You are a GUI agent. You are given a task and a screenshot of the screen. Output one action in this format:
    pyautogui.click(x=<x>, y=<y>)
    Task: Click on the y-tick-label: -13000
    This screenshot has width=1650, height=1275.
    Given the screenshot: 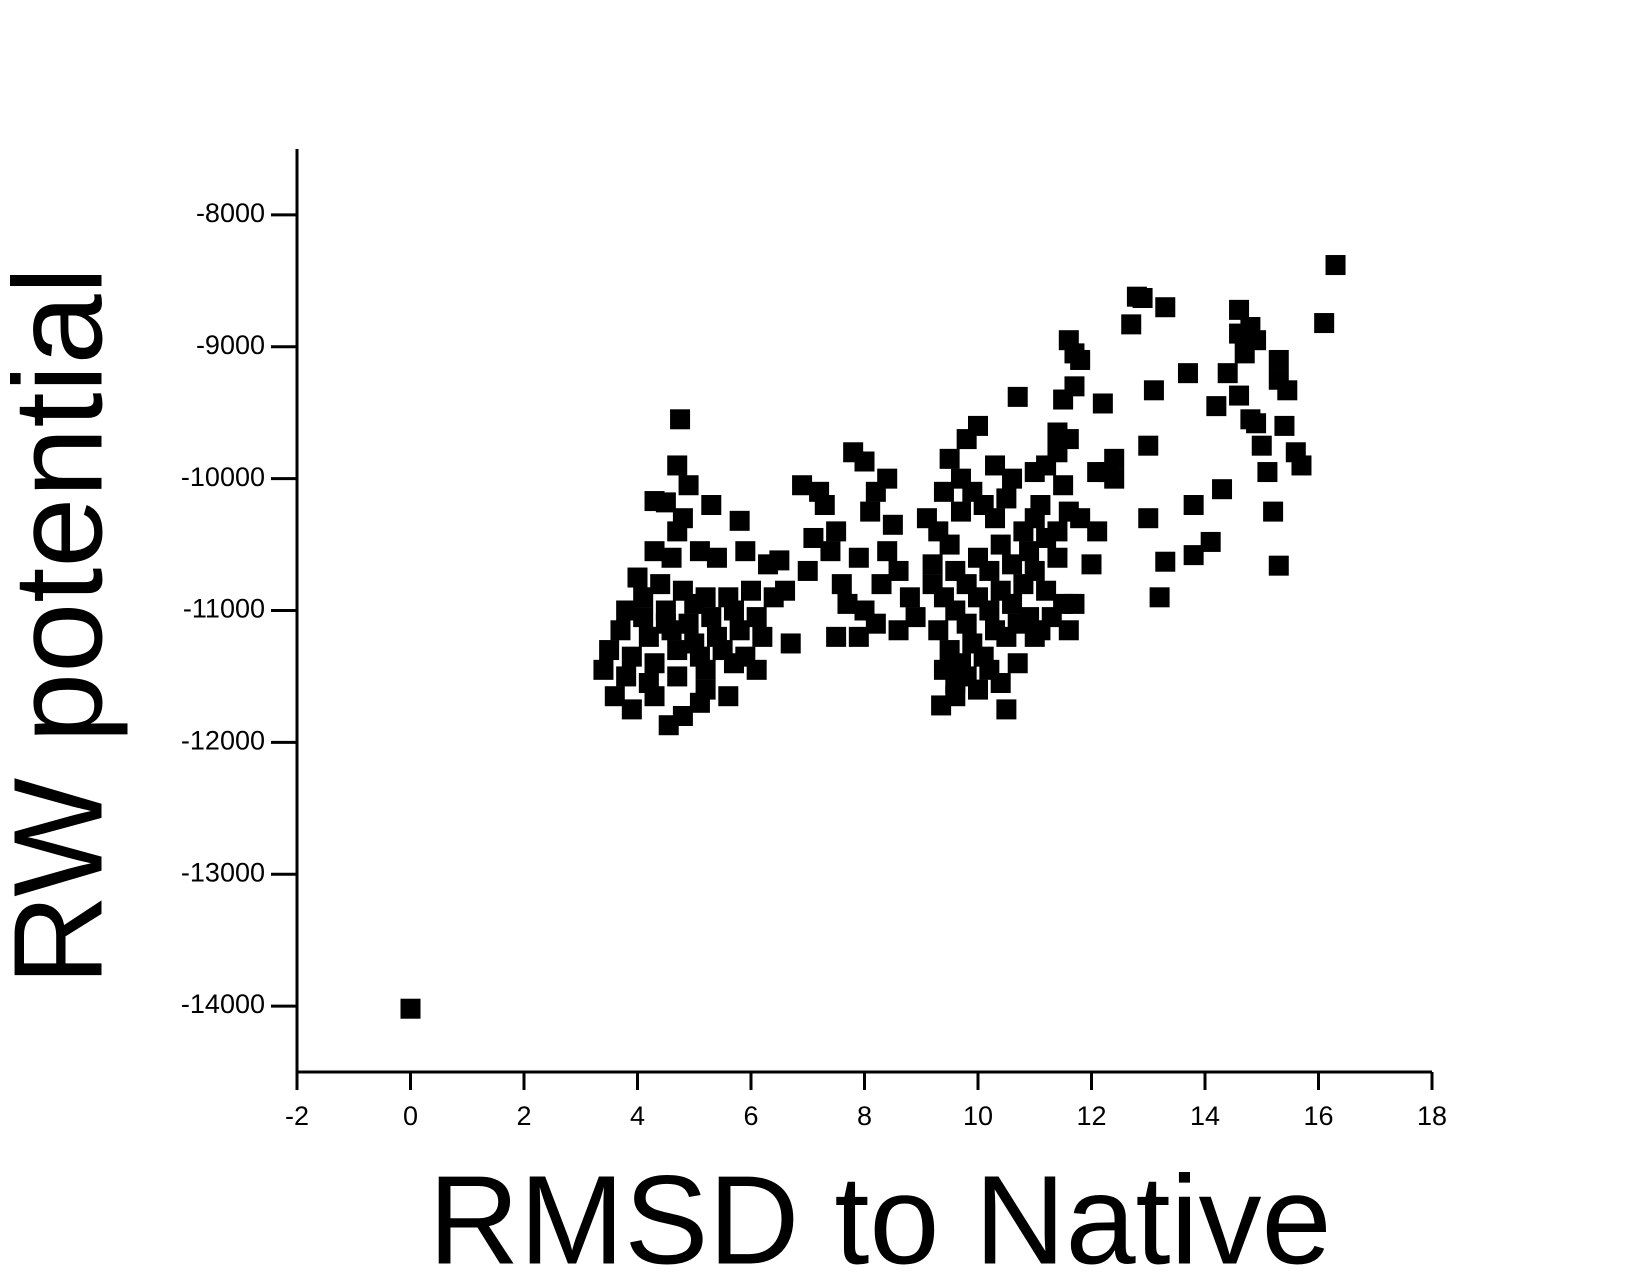 What is the action you would take?
    pyautogui.click(x=223, y=872)
    